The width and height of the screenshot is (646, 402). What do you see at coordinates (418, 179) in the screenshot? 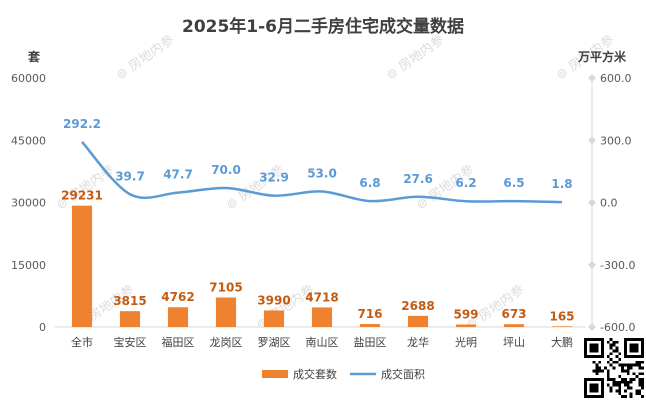
I see `line-data-label: 27.6` at bounding box center [418, 179].